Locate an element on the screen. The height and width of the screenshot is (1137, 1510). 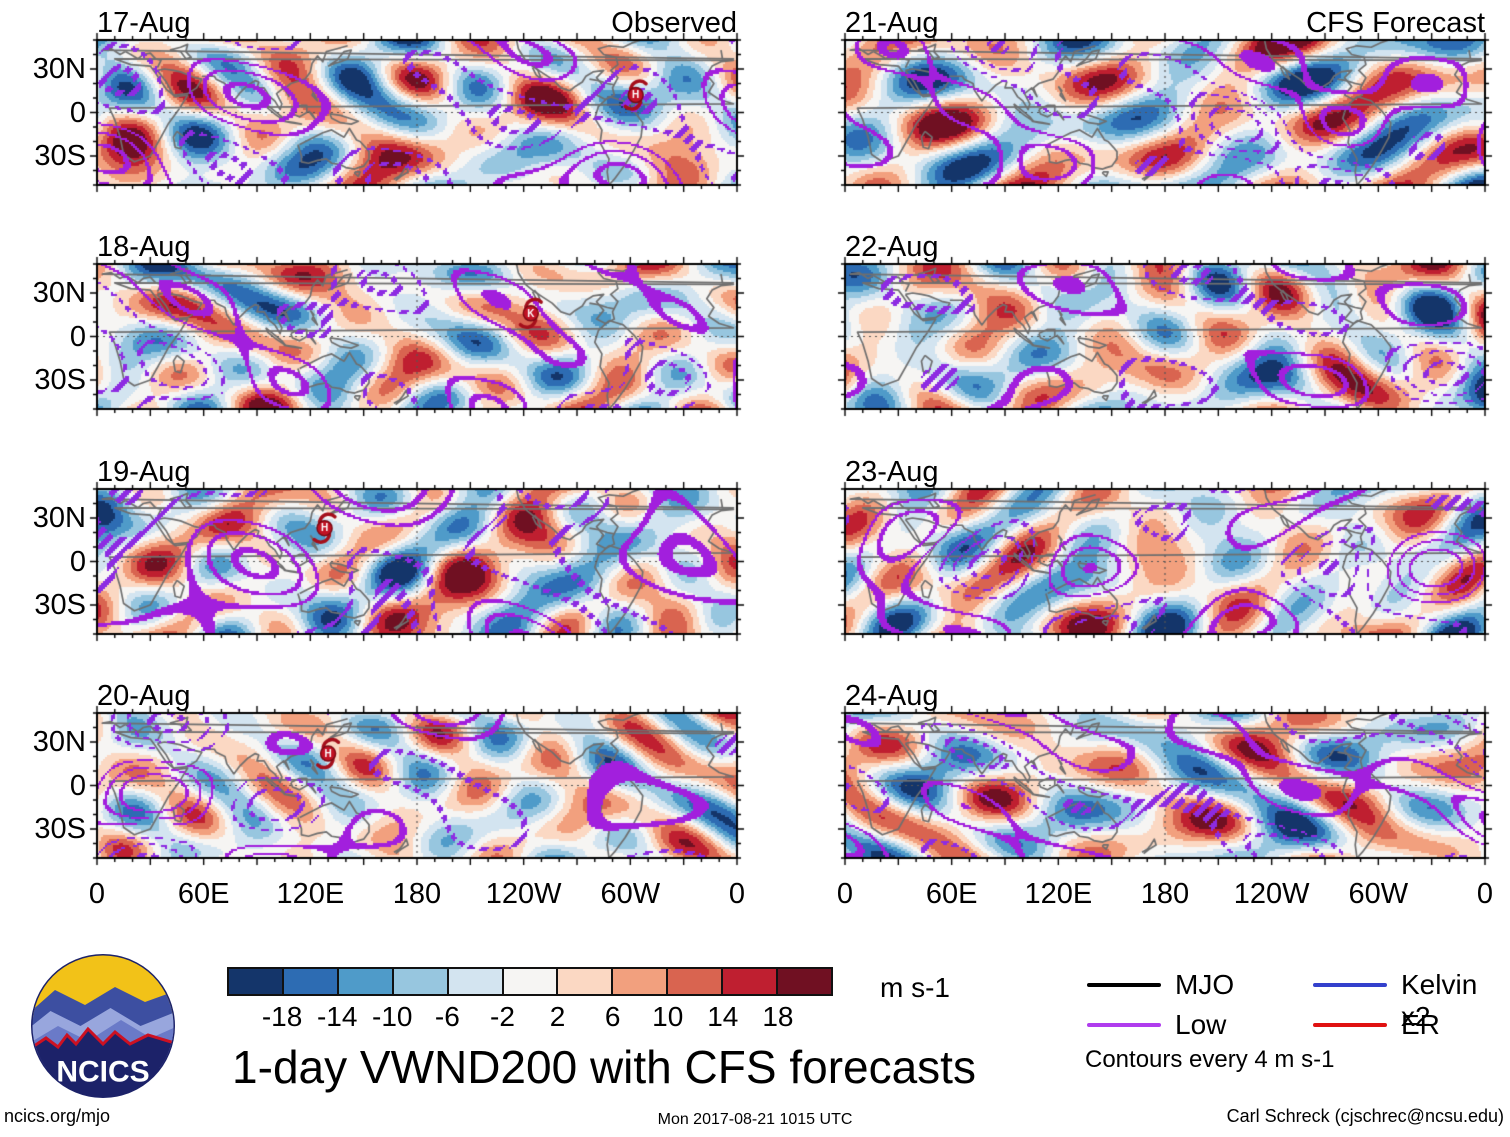
map-canvas-22aug-forecast is located at coordinates (1165, 336).